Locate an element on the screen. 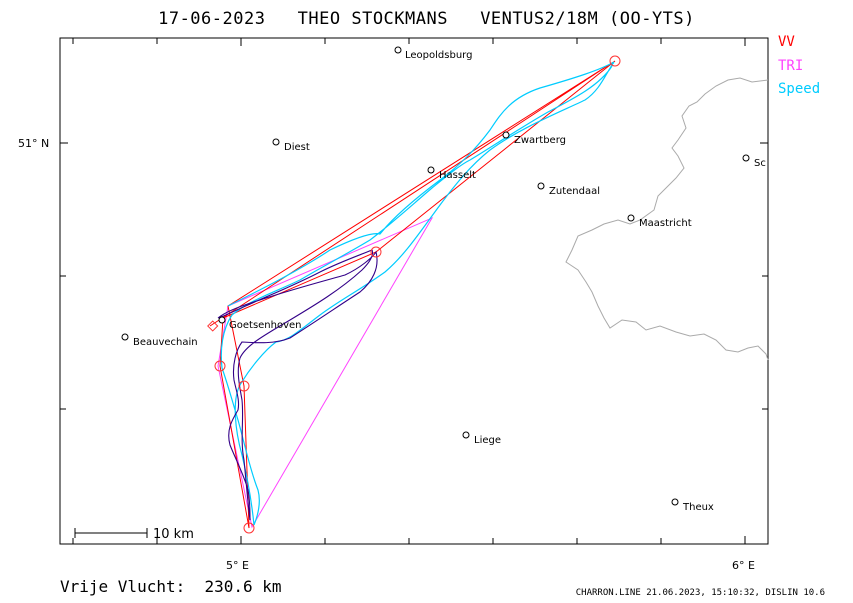  lon-tick-label-6e: 6° E is located at coordinates (743, 565).